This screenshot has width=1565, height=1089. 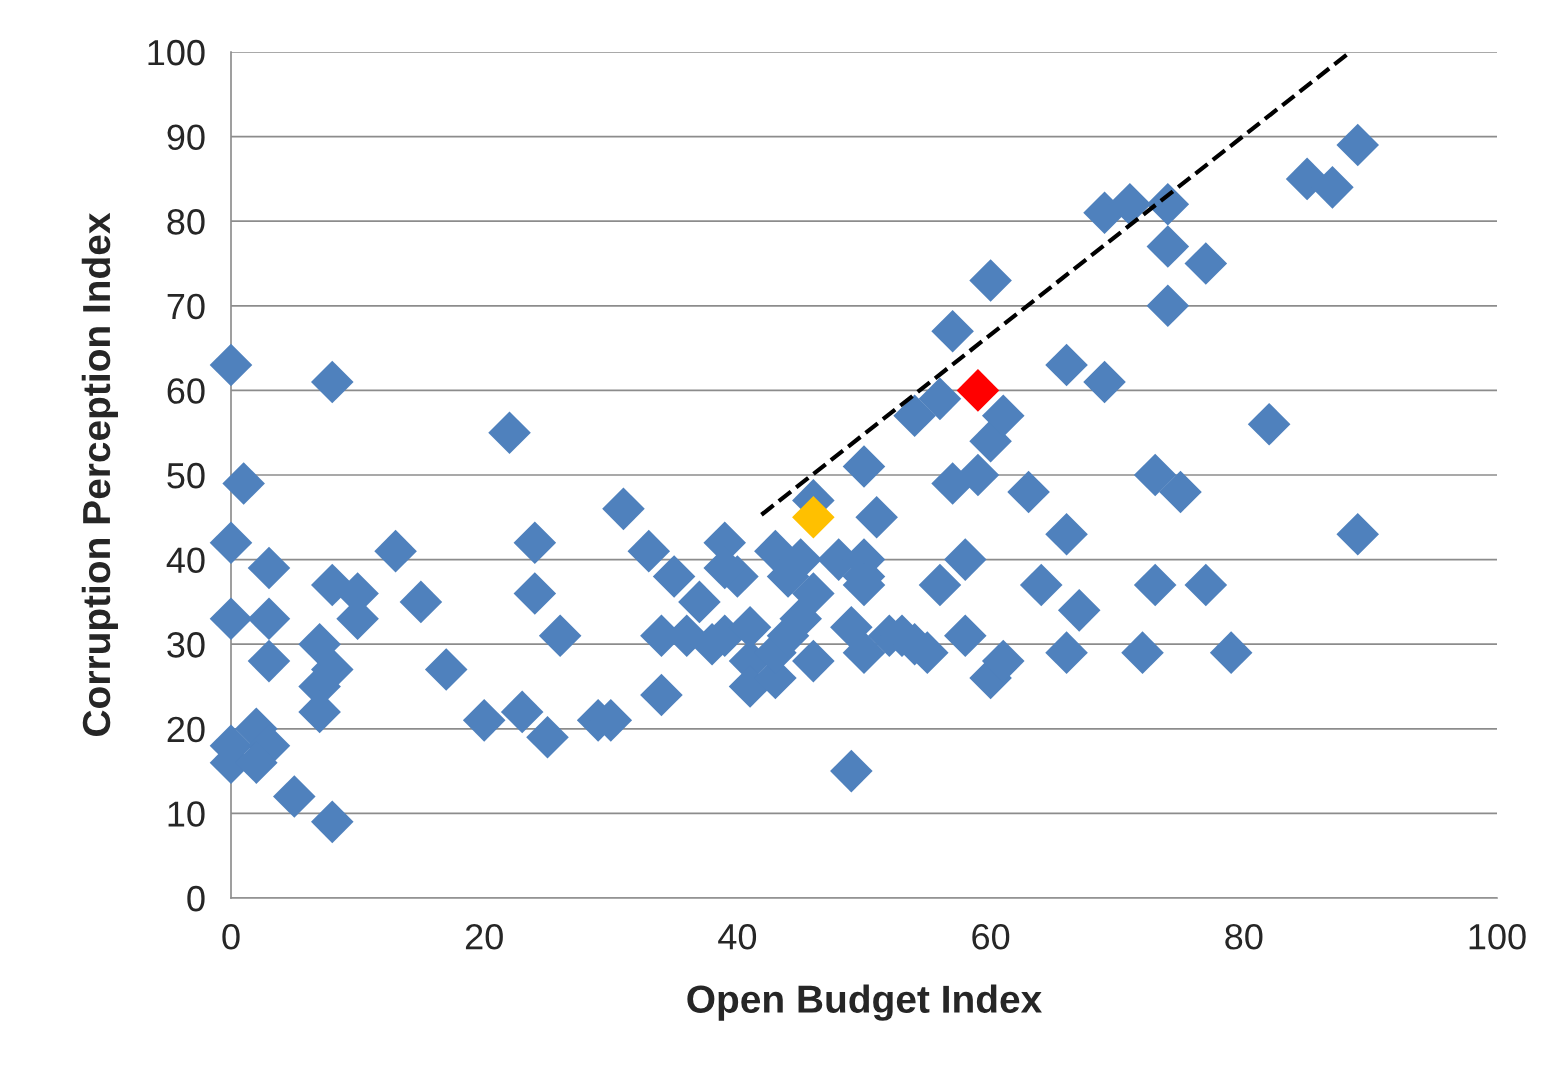 What do you see at coordinates (186, 222) in the screenshot?
I see `y-tick-label: 80` at bounding box center [186, 222].